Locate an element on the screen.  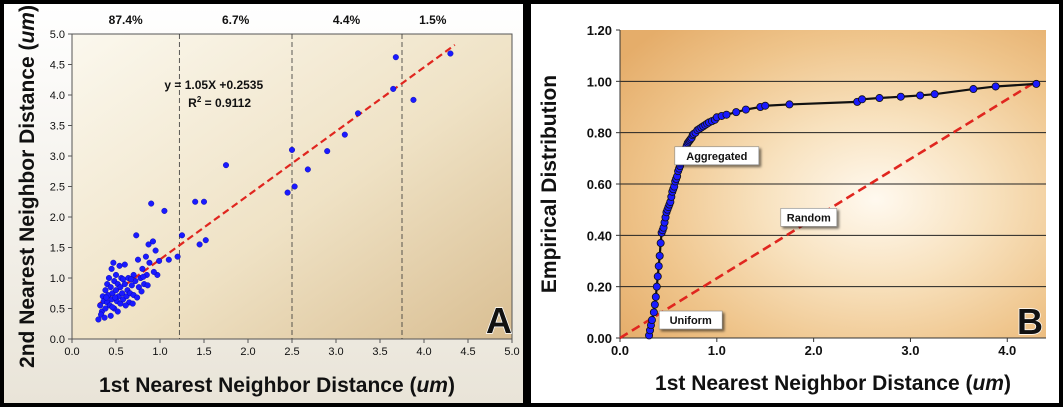
panel-a-y-tick-label: 1.5 is located at coordinates (57, 249).